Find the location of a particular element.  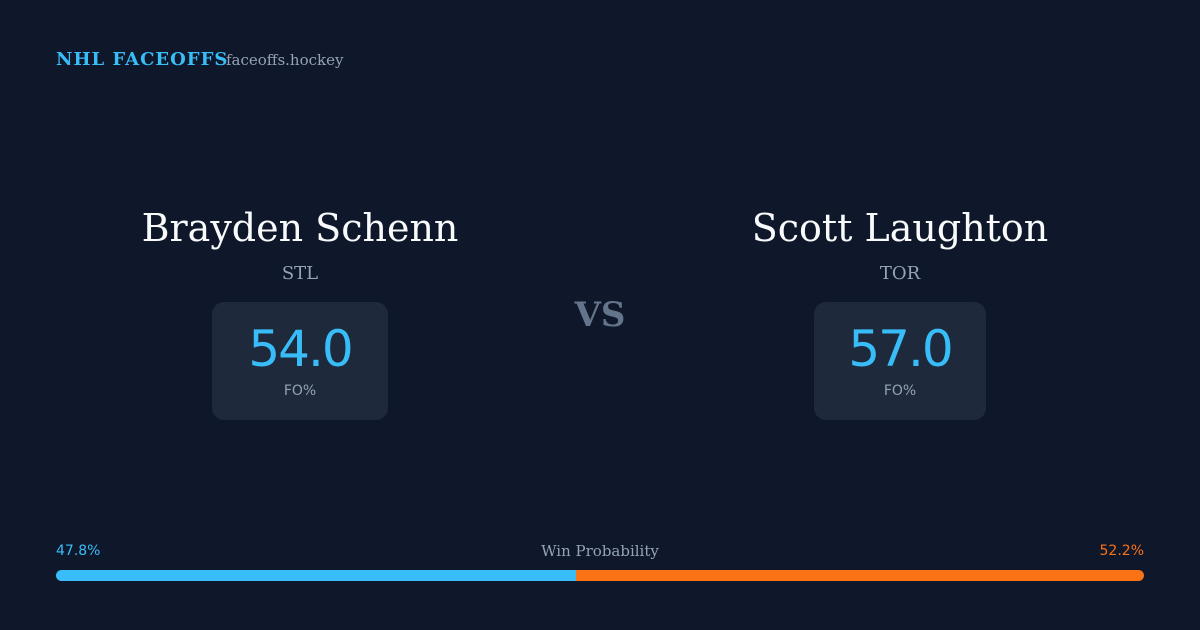

player-team: STL is located at coordinates (300, 273).